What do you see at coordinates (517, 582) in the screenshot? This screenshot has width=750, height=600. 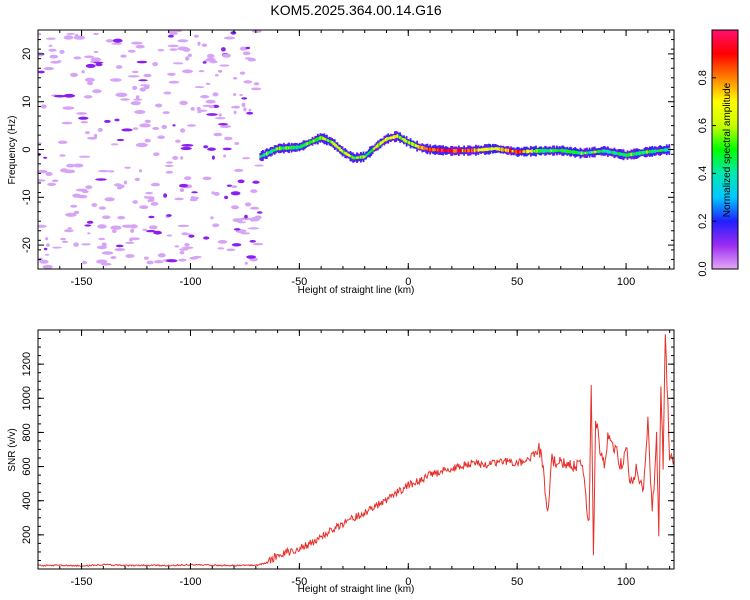 I see `x-tick-label: 50` at bounding box center [517, 582].